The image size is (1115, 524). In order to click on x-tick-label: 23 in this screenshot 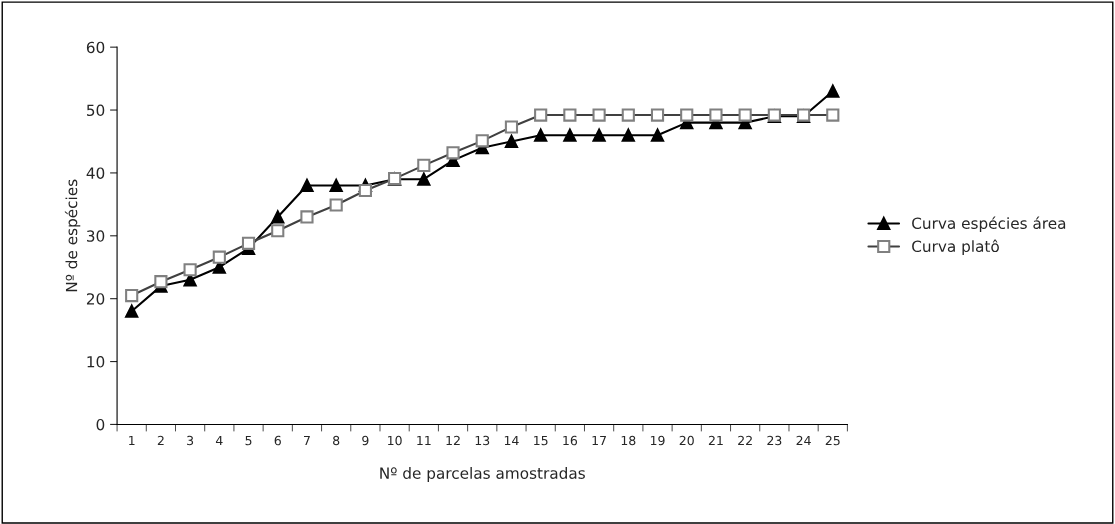, I will do `click(774, 440)`.